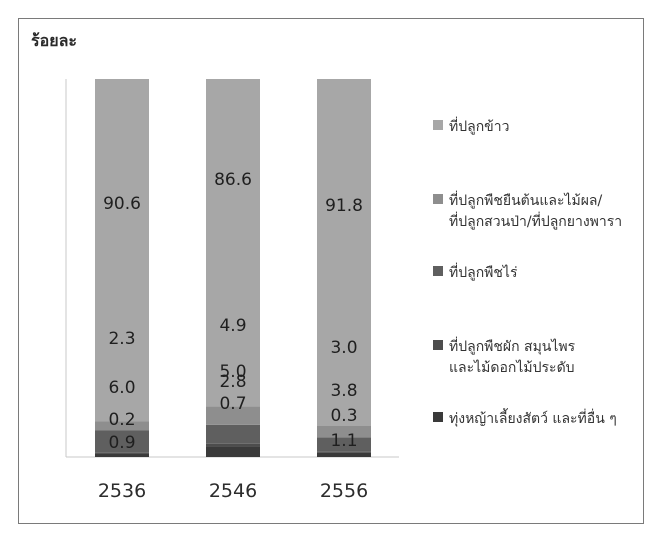 The height and width of the screenshot is (537, 660). I want to click on legend-label-vegetables: ที่ปลูกพืชผัก สมุนไพร และไม้ดอกไม้ประดับ, so click(512, 357).